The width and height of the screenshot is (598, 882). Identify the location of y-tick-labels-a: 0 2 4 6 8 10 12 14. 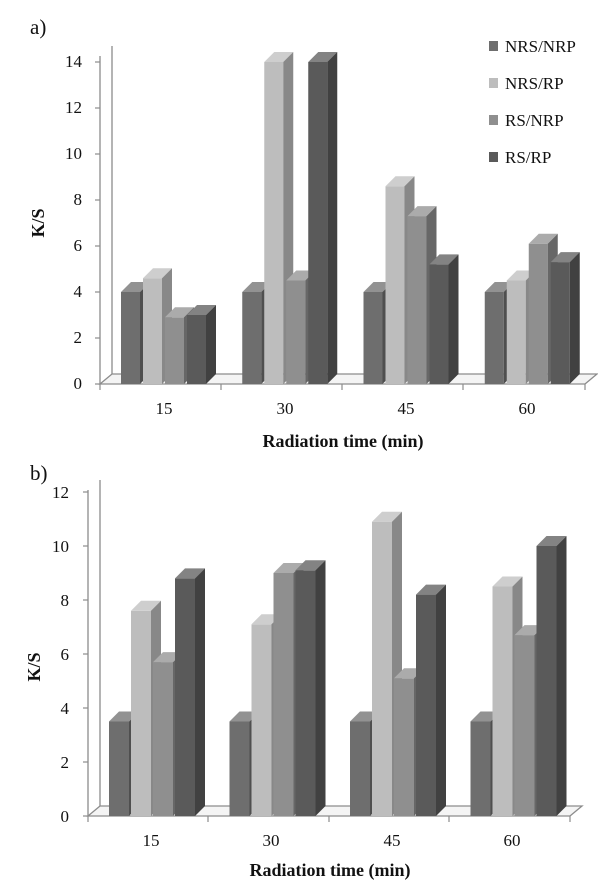
(74, 222).